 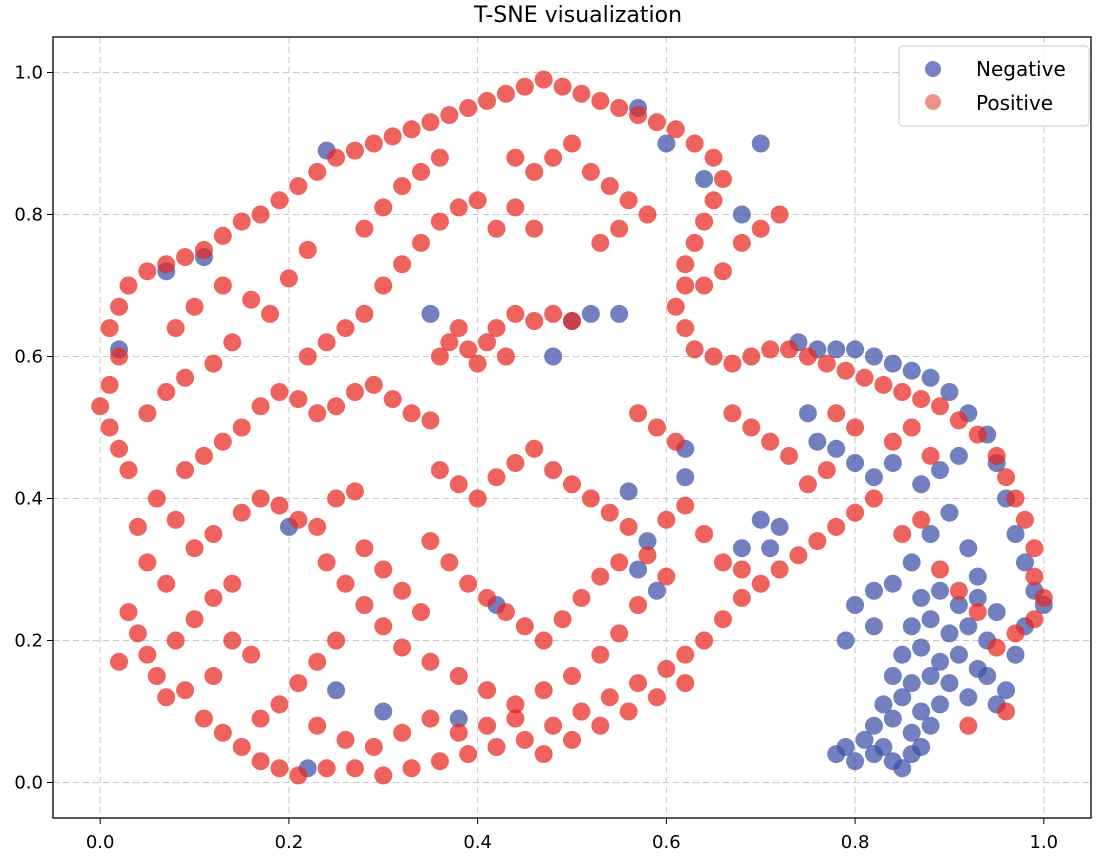 I want to click on legend-label-positive: Positive, so click(x=1014, y=103).